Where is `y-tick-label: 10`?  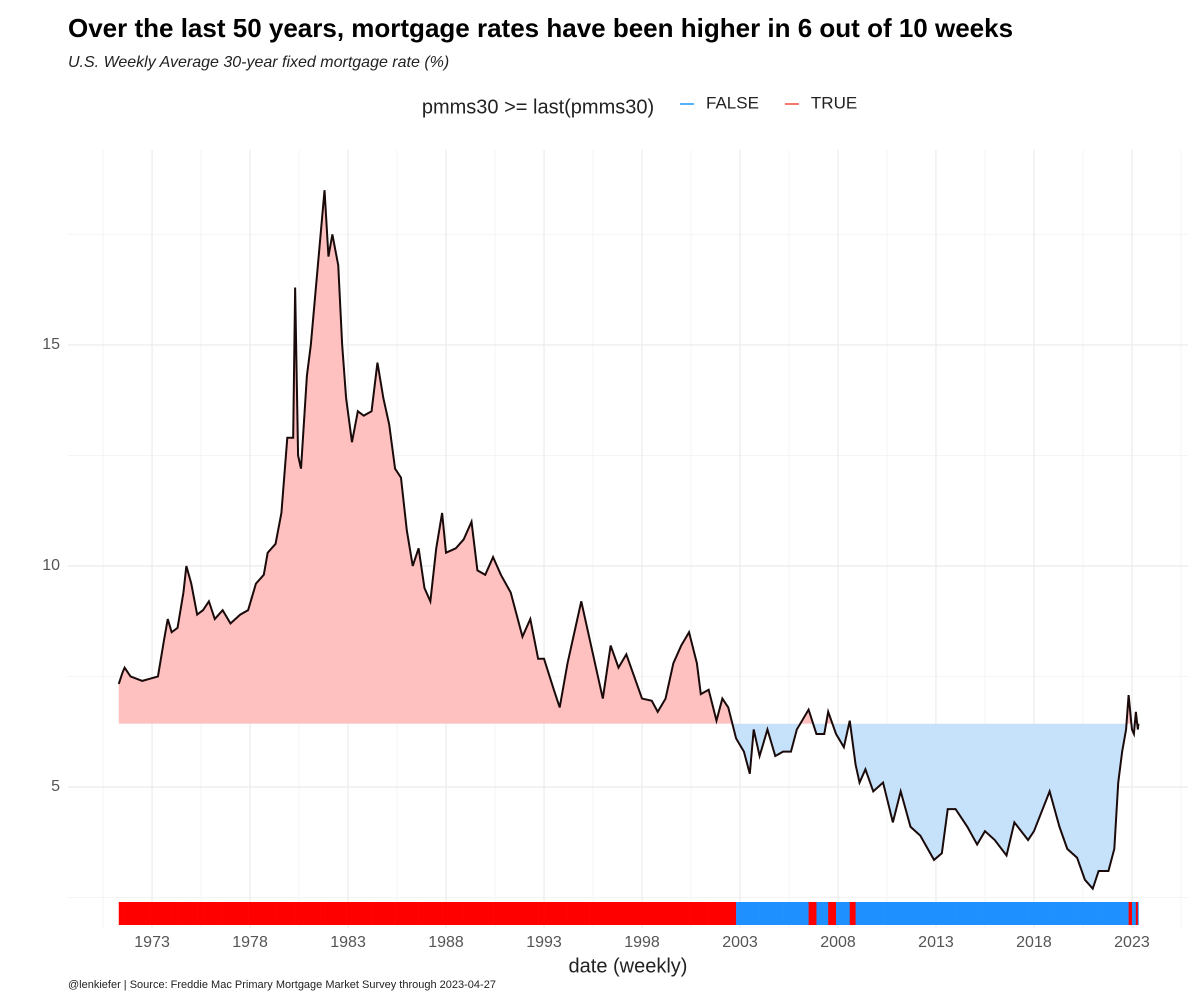
y-tick-label: 10 is located at coordinates (51, 565).